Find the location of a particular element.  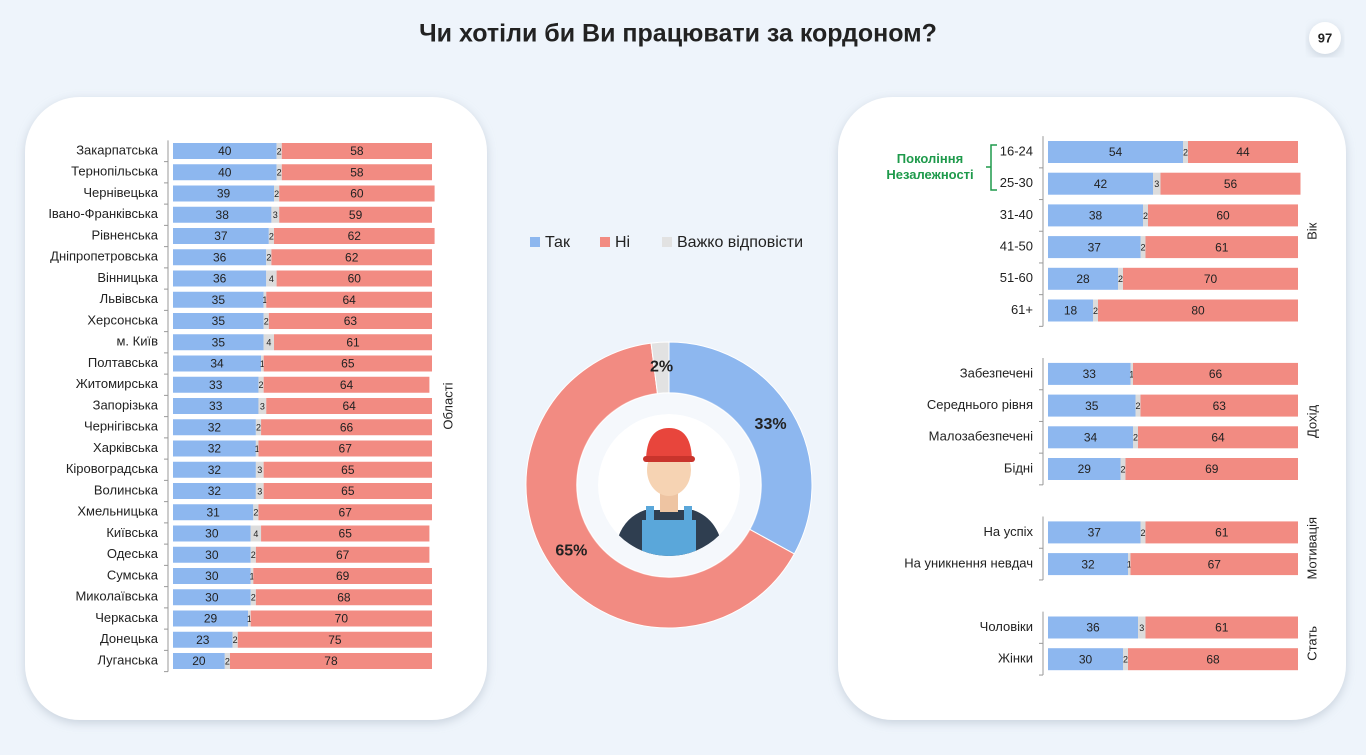

value-label: 4 is located at coordinates (271, 279).